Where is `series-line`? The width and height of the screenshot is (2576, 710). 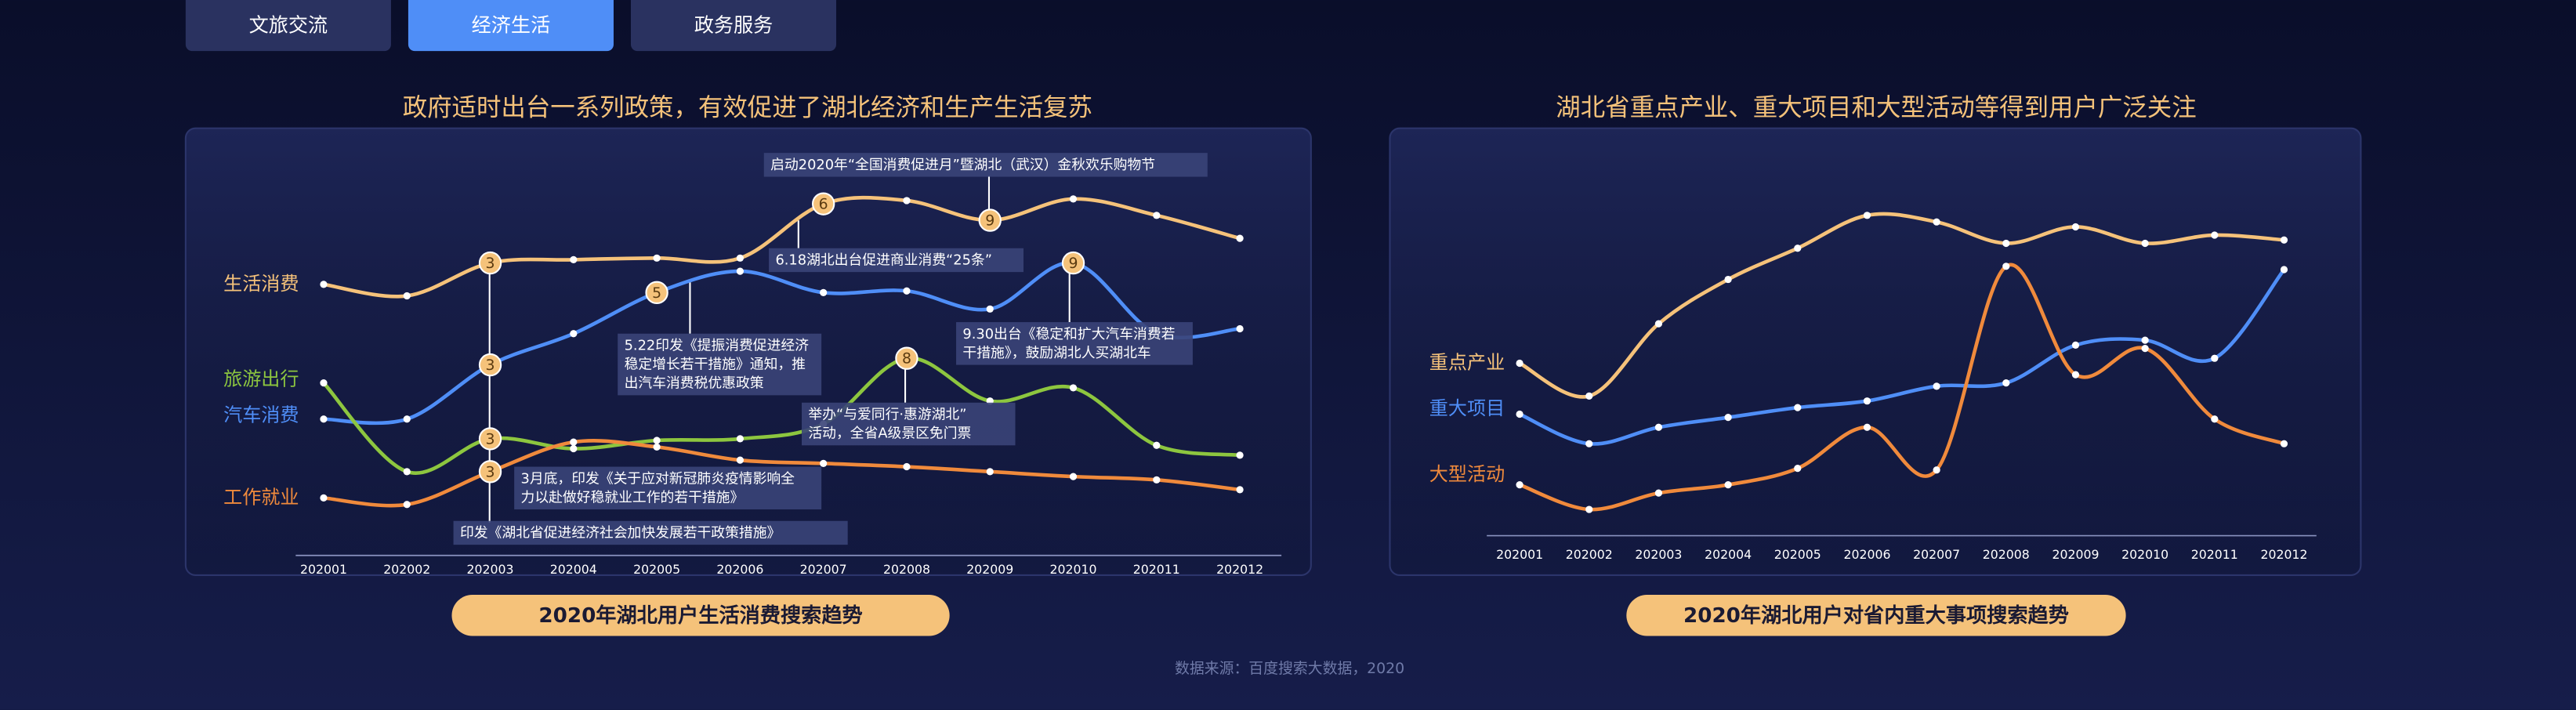
series-line is located at coordinates (782, 343).